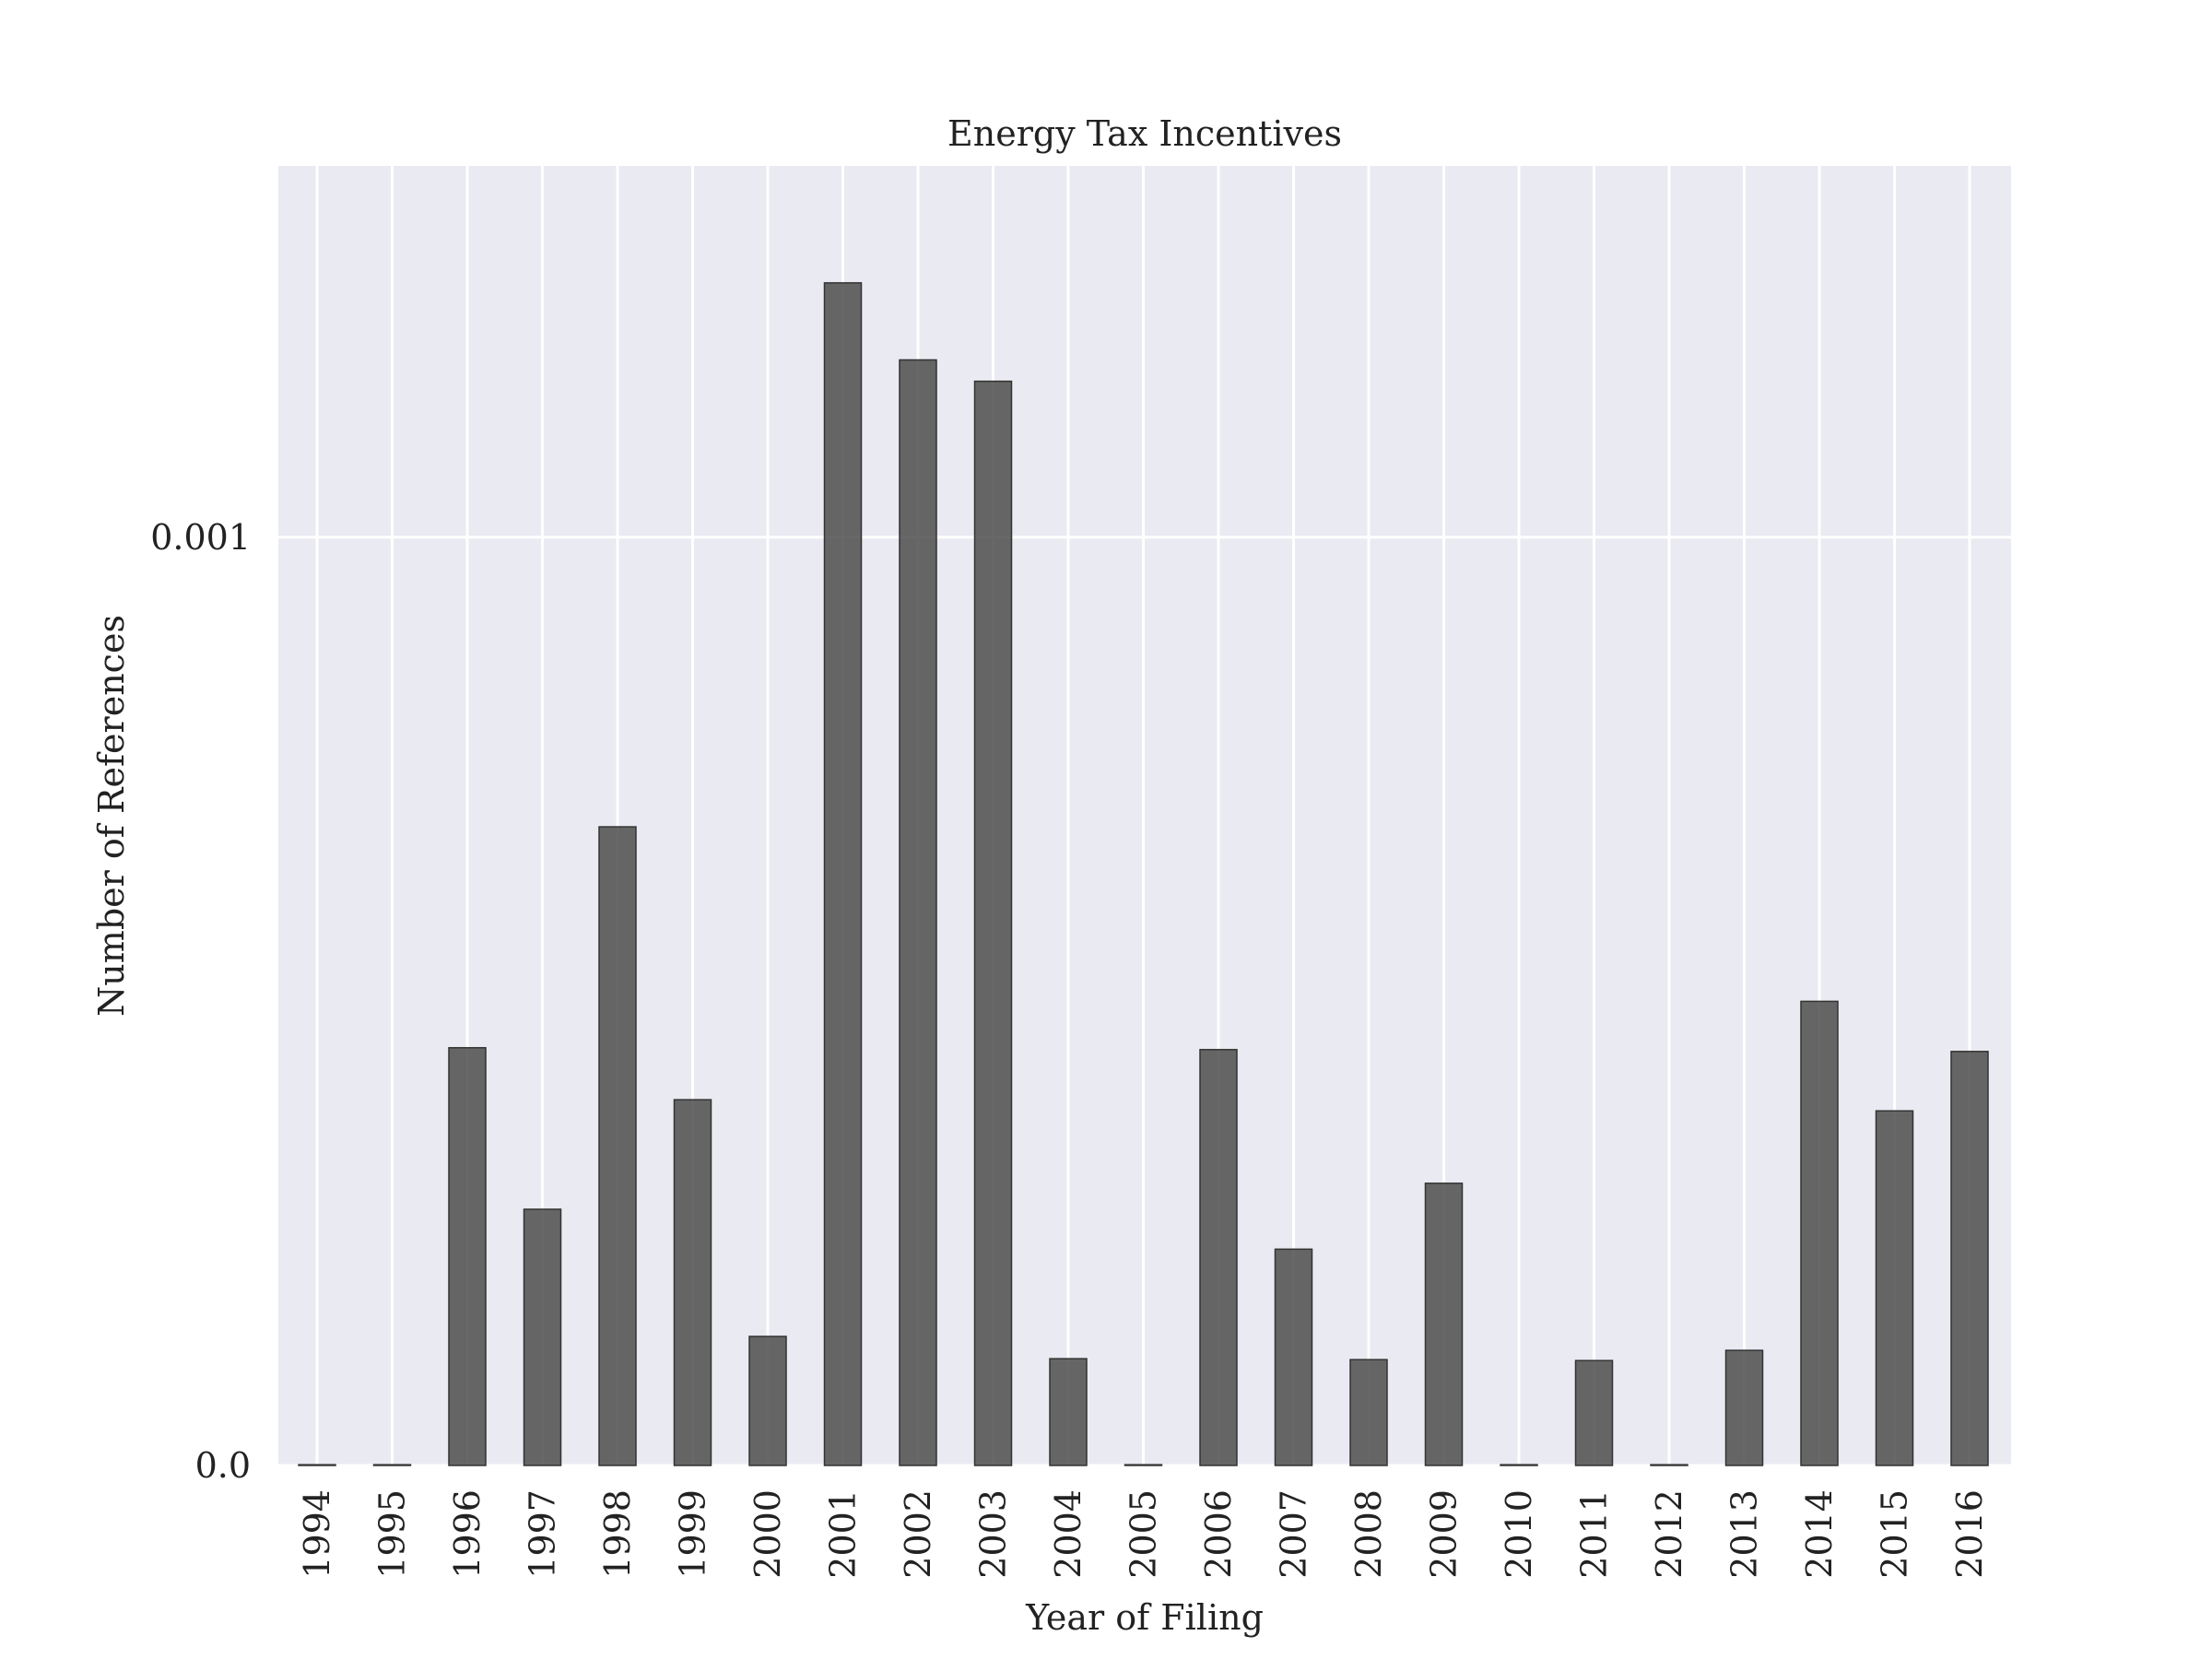 The height and width of the screenshot is (1659, 2212). What do you see at coordinates (1895, 1534) in the screenshot?
I see `x-tick-label: 2015` at bounding box center [1895, 1534].